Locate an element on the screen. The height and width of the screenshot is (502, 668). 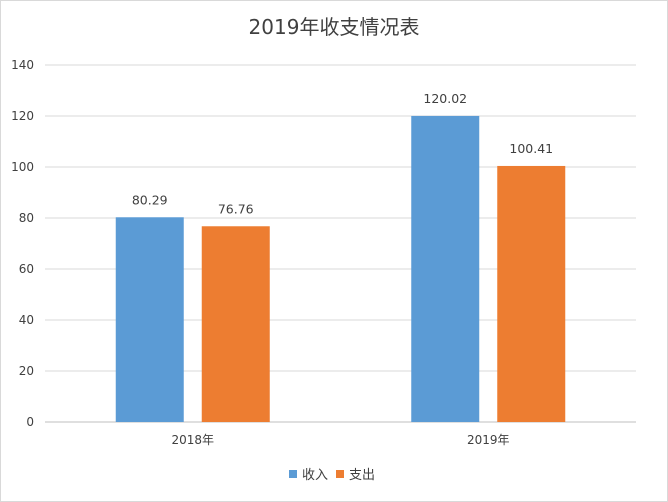
y-tick-label: 0 is located at coordinates (30, 422).